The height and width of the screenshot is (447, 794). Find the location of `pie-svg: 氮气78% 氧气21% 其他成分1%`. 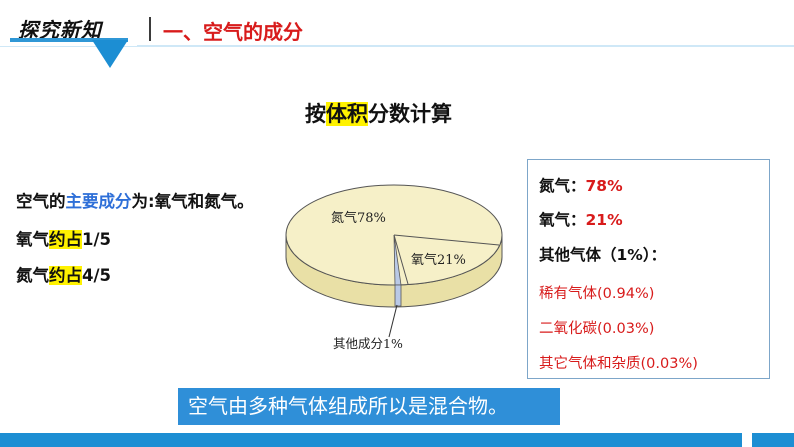

pie-svg: 氮气78% 氧气21% 其他成分1% is located at coordinates (394, 267).